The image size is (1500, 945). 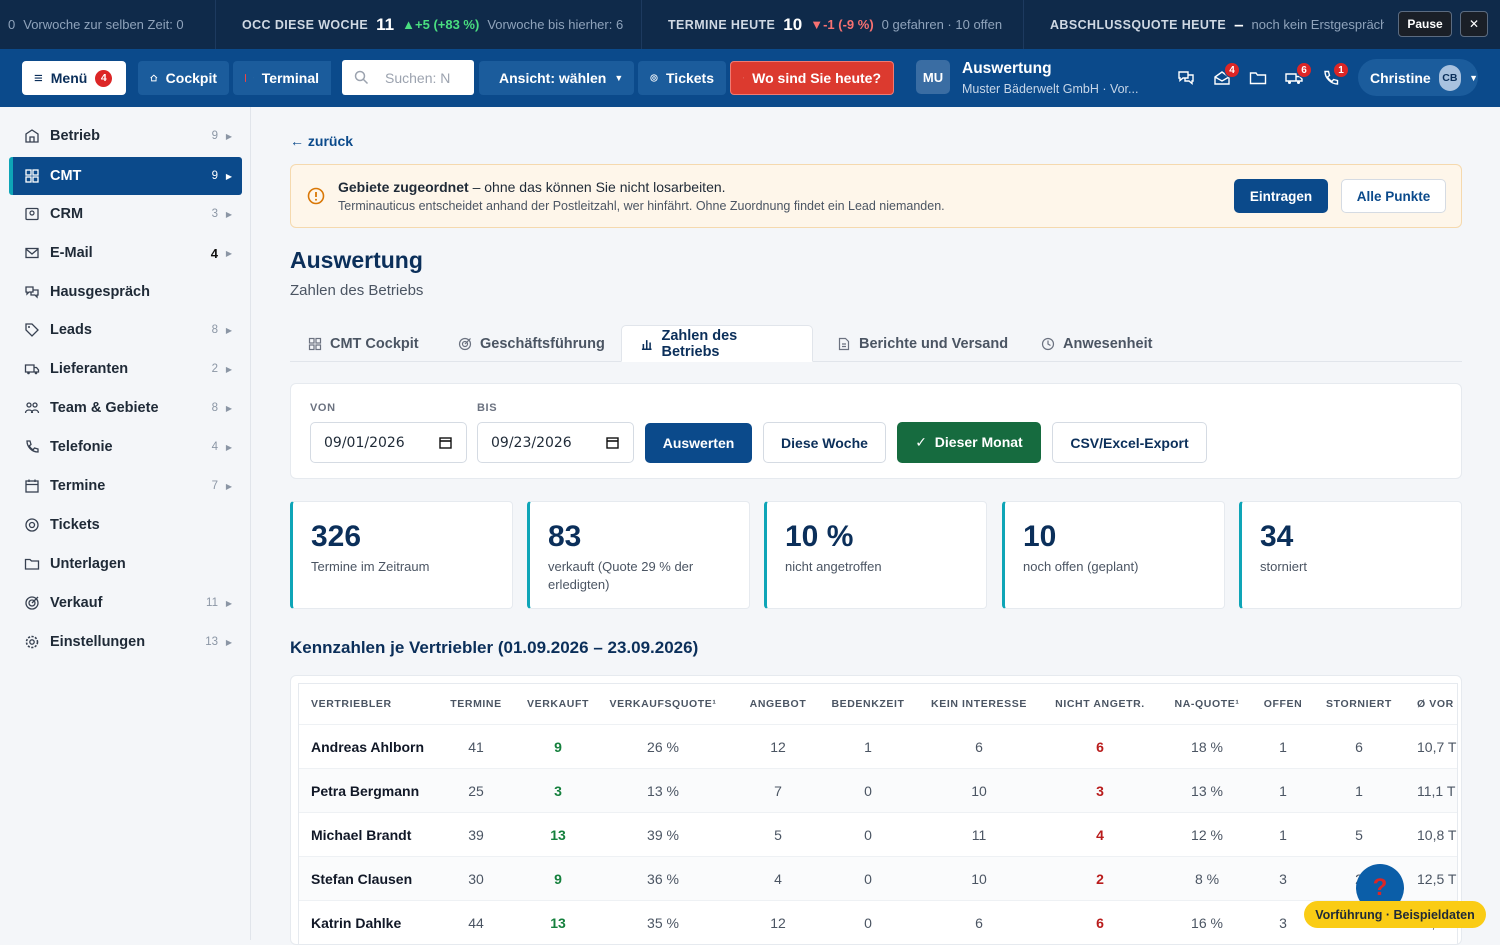 What do you see at coordinates (1331, 78) in the screenshot?
I see `phone-icon: 1` at bounding box center [1331, 78].